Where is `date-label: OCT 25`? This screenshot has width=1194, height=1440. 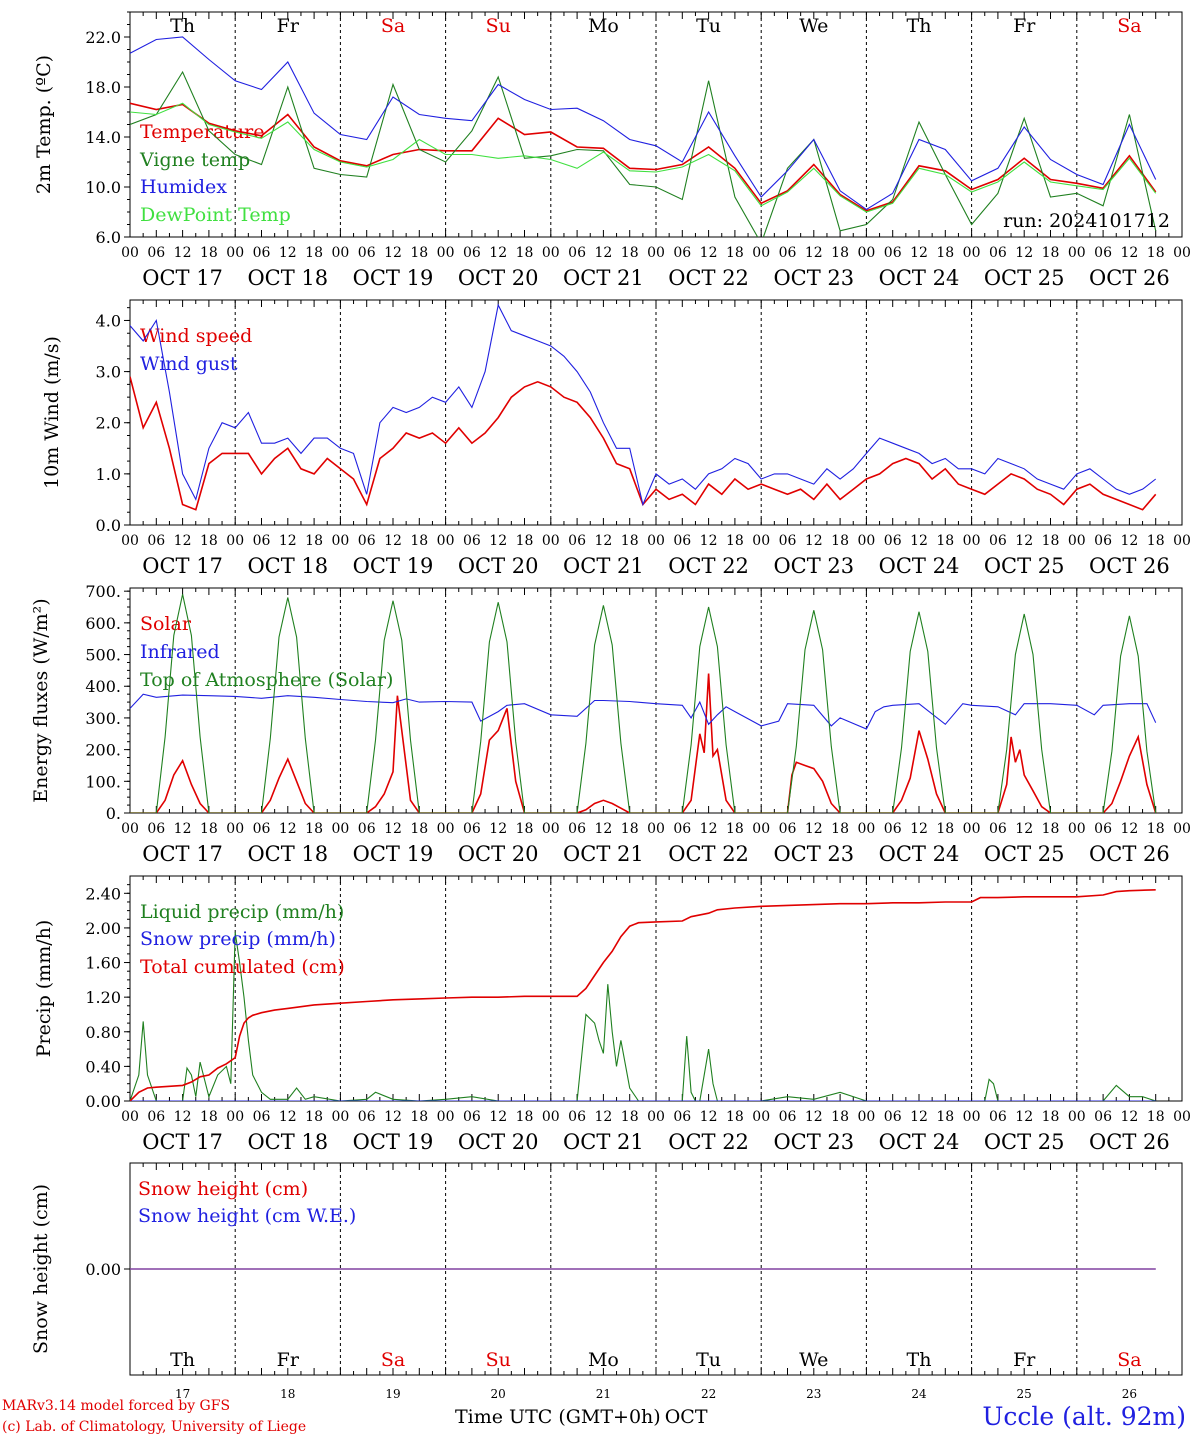
date-label: OCT 25 is located at coordinates (1024, 278).